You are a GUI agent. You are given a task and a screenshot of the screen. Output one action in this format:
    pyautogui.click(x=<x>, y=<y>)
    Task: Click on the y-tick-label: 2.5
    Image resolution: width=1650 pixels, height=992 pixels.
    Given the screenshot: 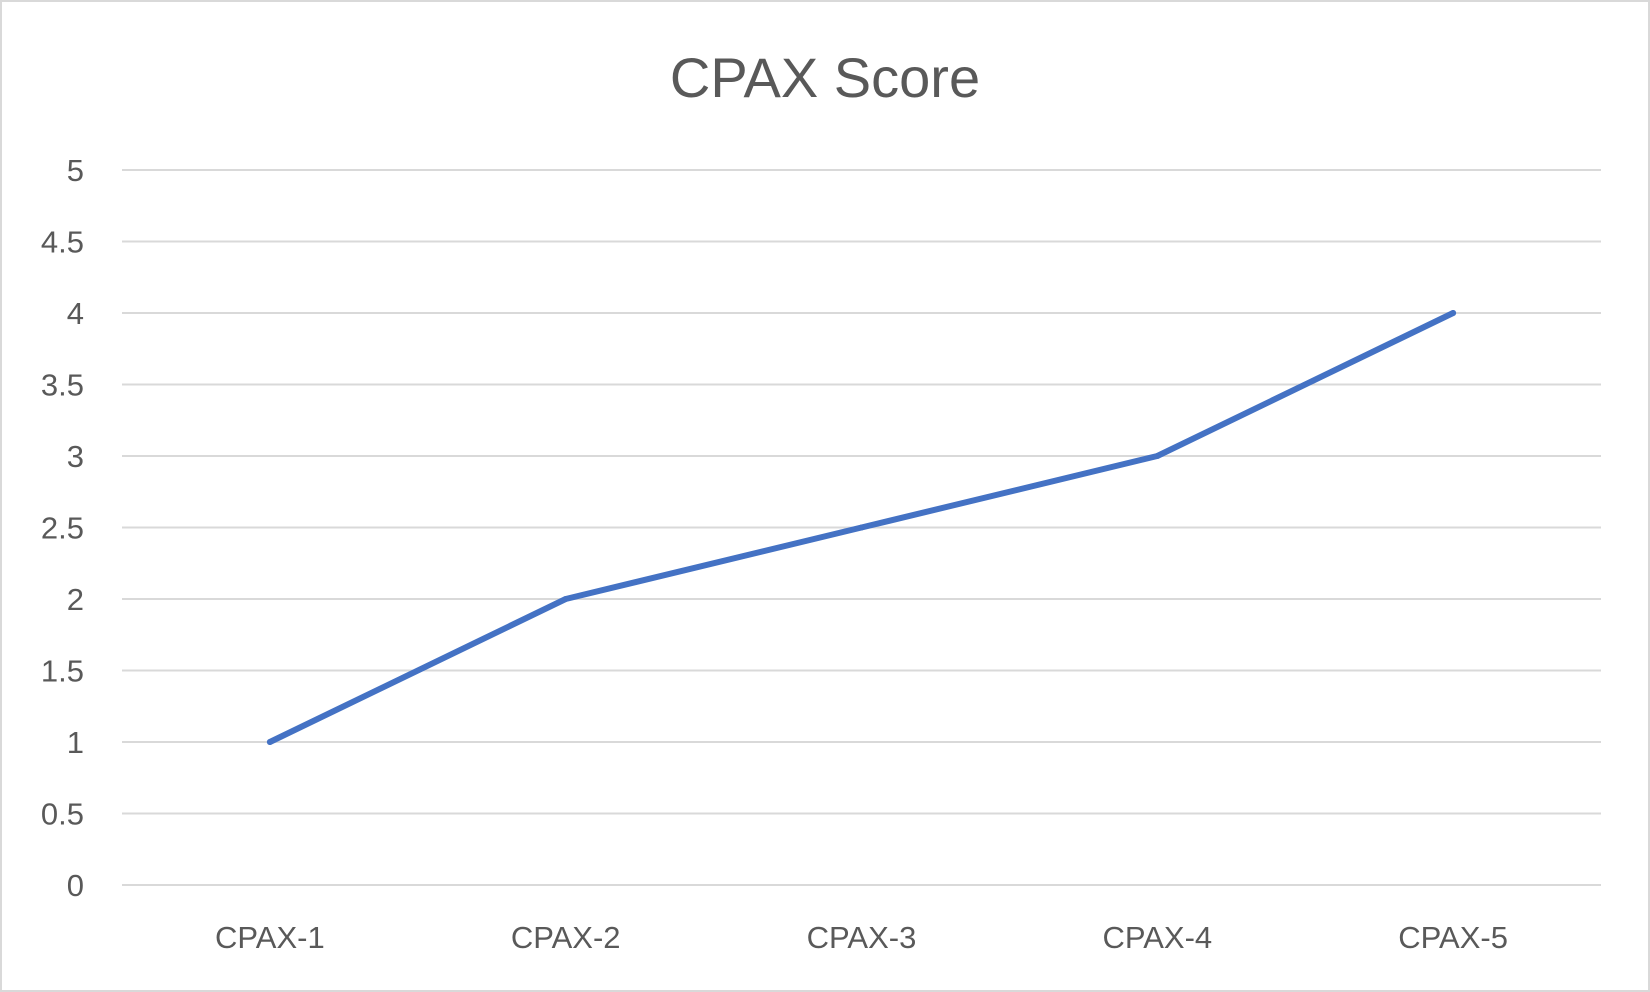 What is the action you would take?
    pyautogui.click(x=62, y=528)
    